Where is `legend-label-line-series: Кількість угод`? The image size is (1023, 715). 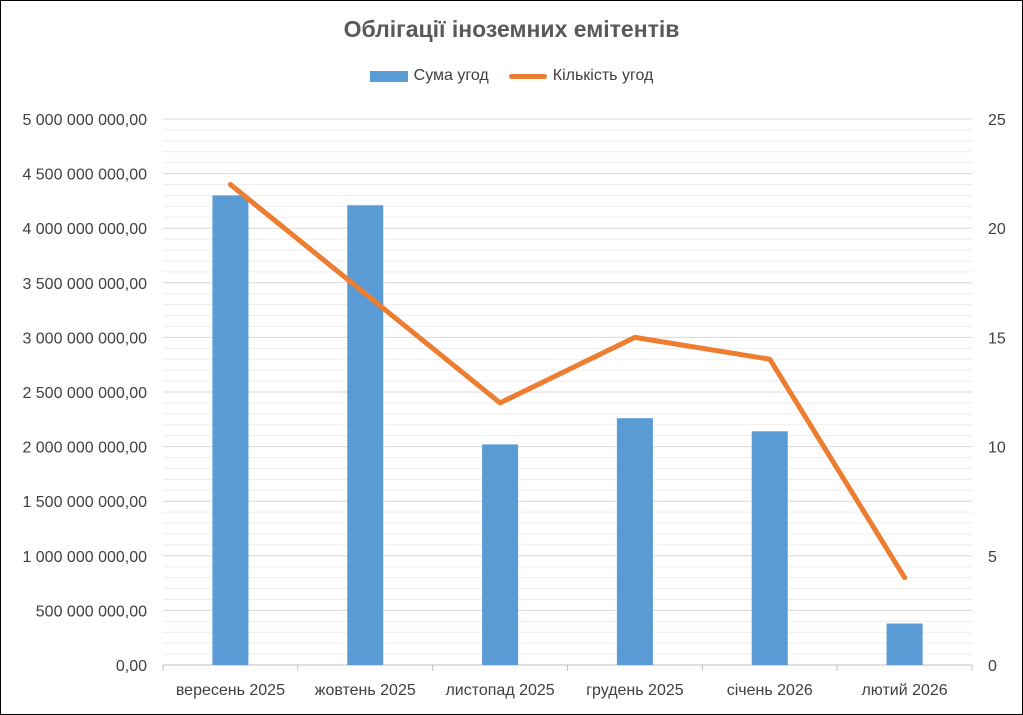
legend-label-line-series: Кількість угод is located at coordinates (603, 75).